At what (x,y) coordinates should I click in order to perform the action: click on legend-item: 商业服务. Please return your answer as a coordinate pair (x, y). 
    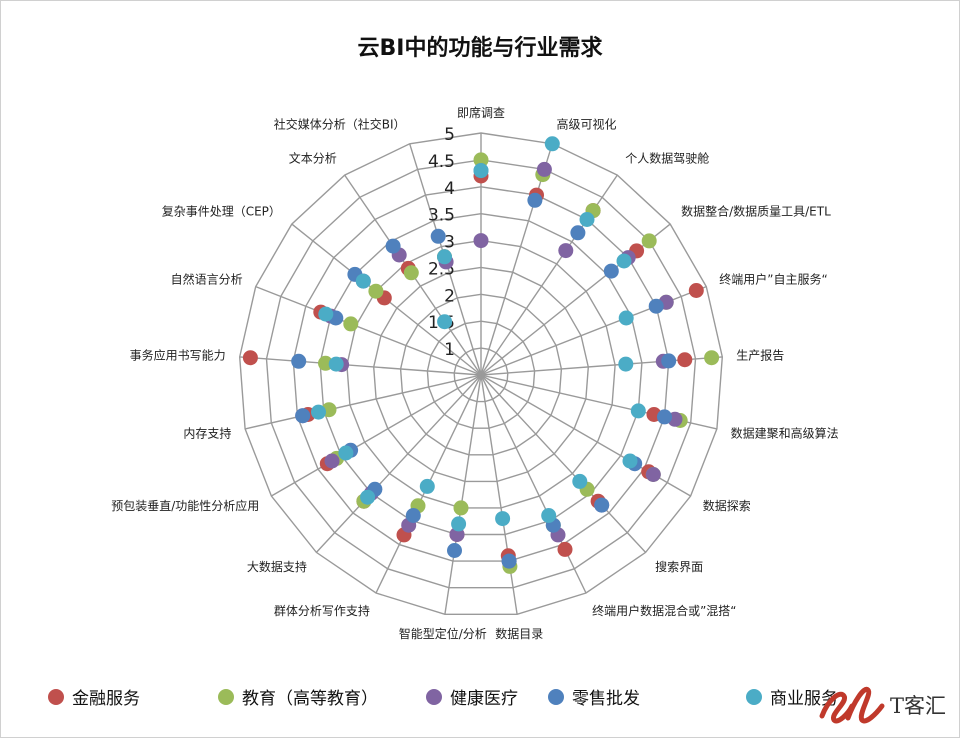
    Looking at the image, I should click on (792, 696).